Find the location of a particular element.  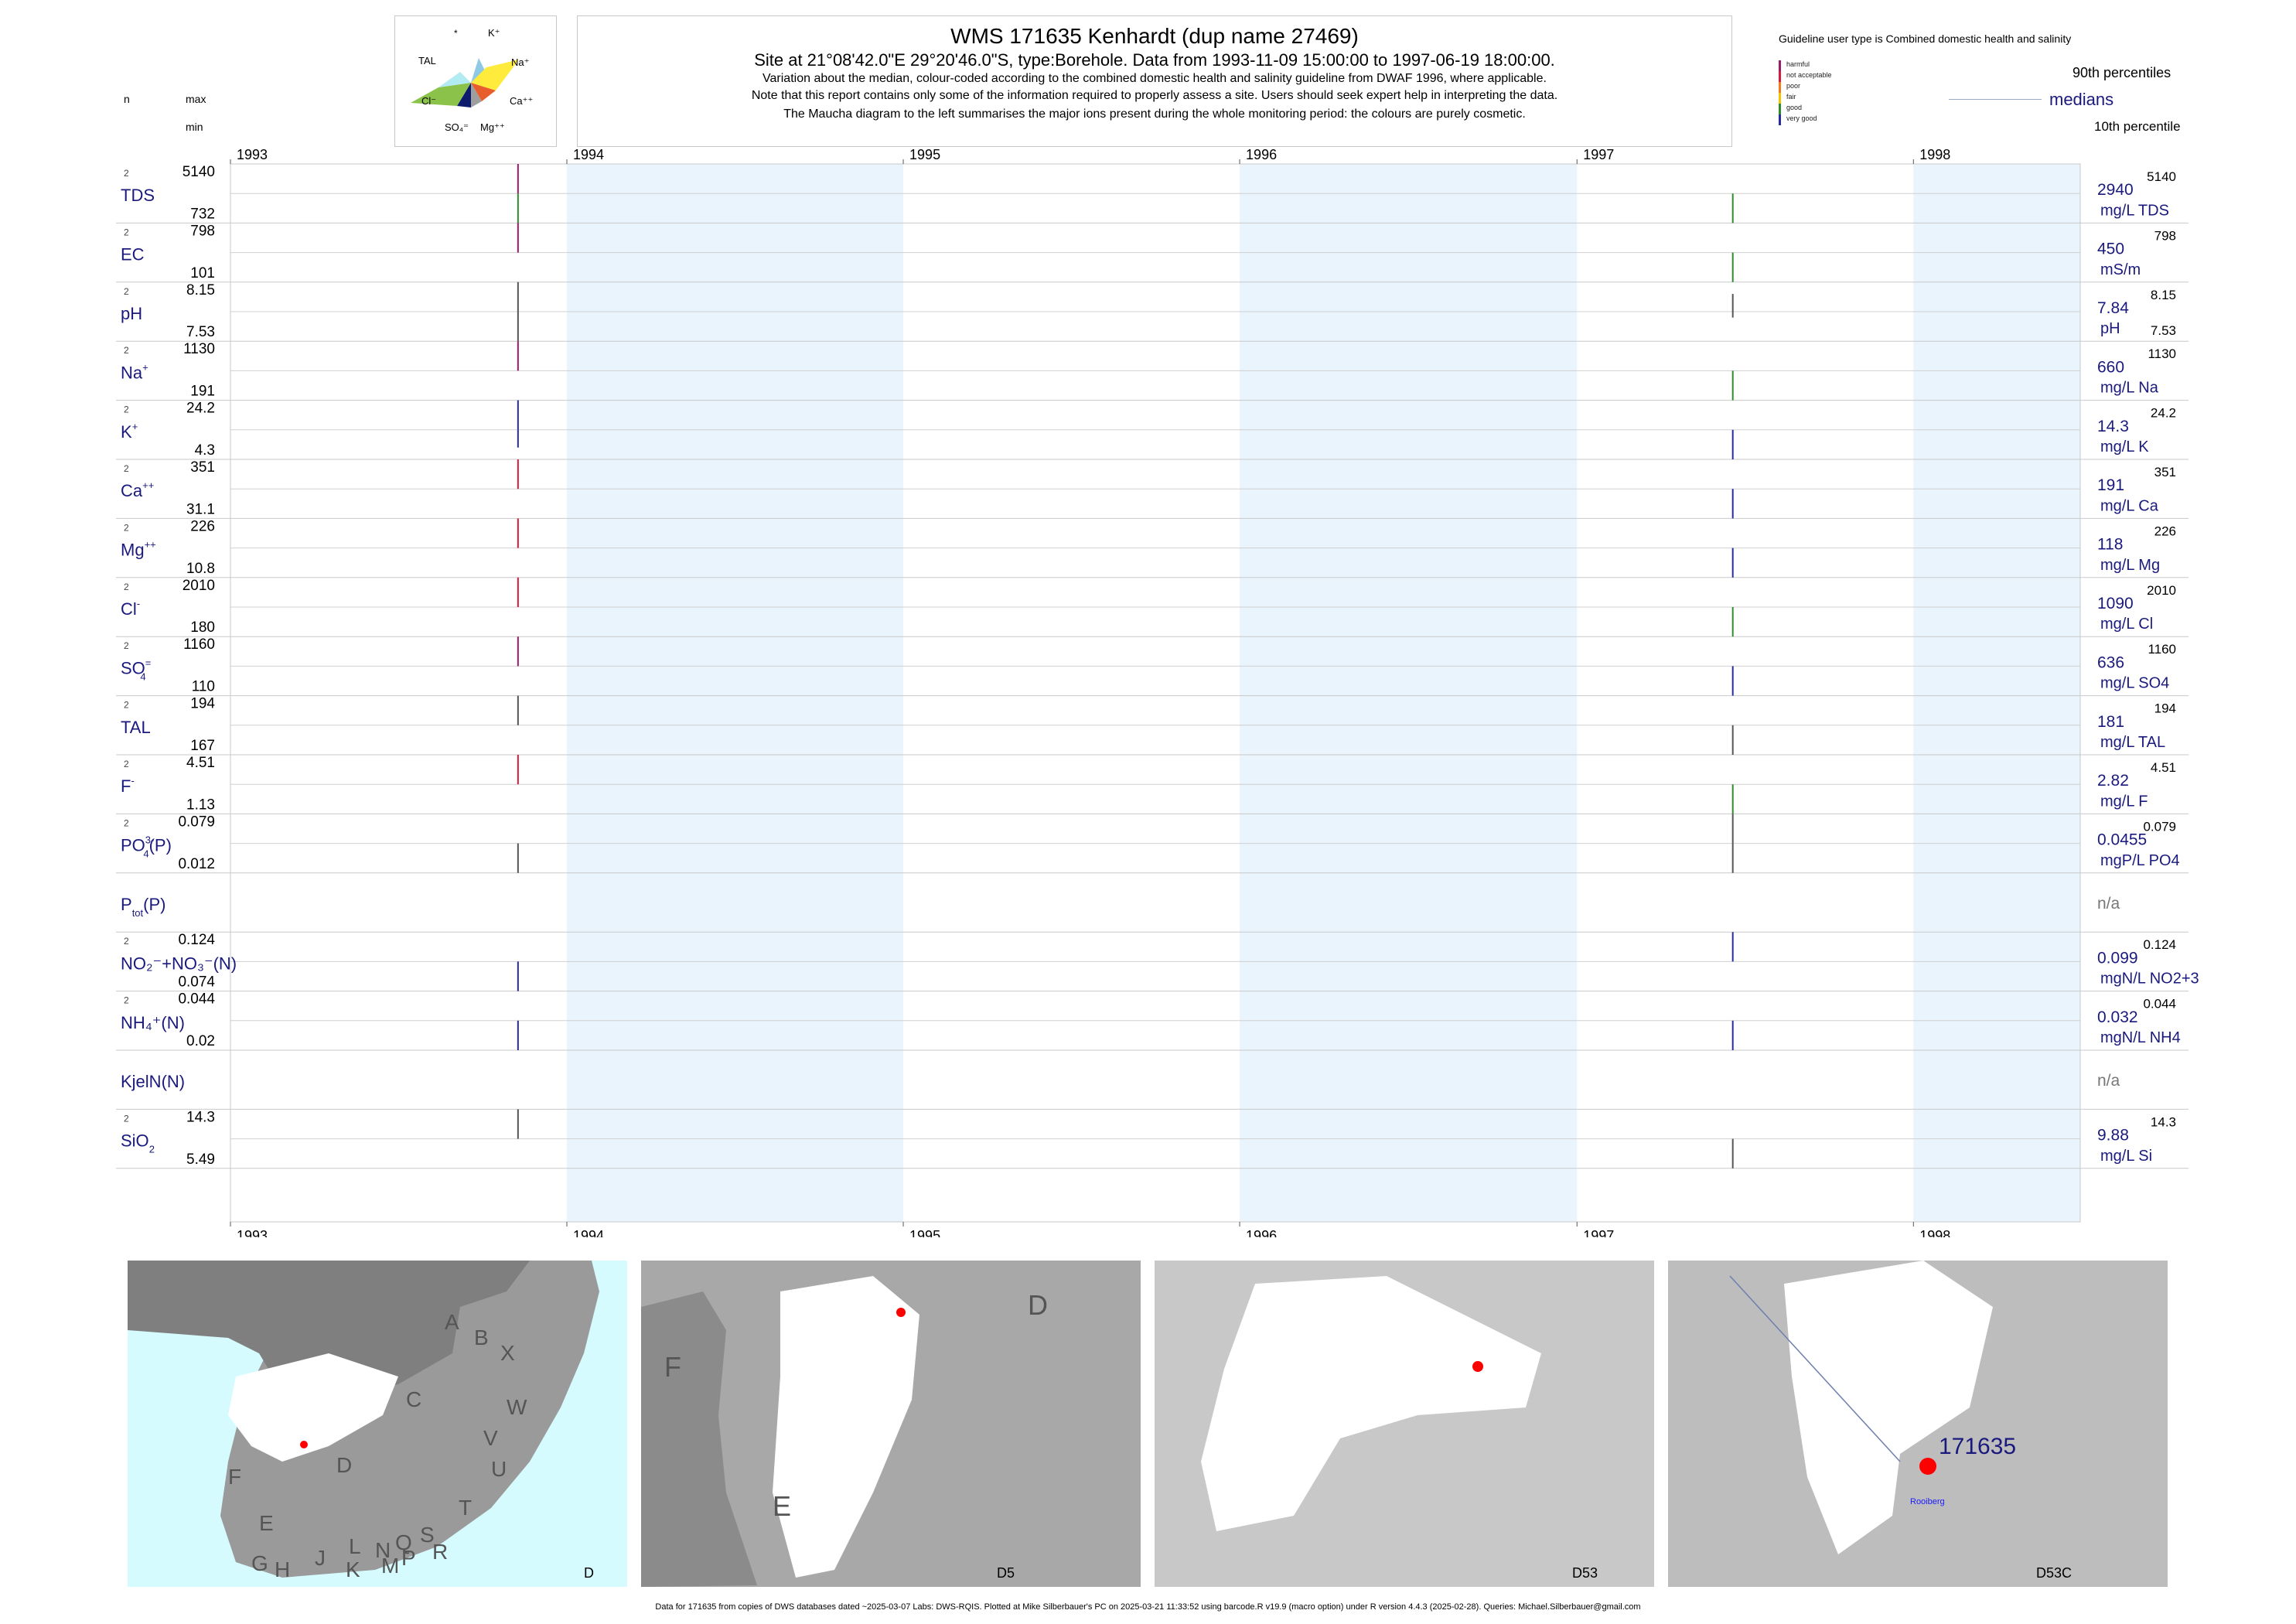

legend-p10: 10th percentile is located at coordinates (2137, 127).